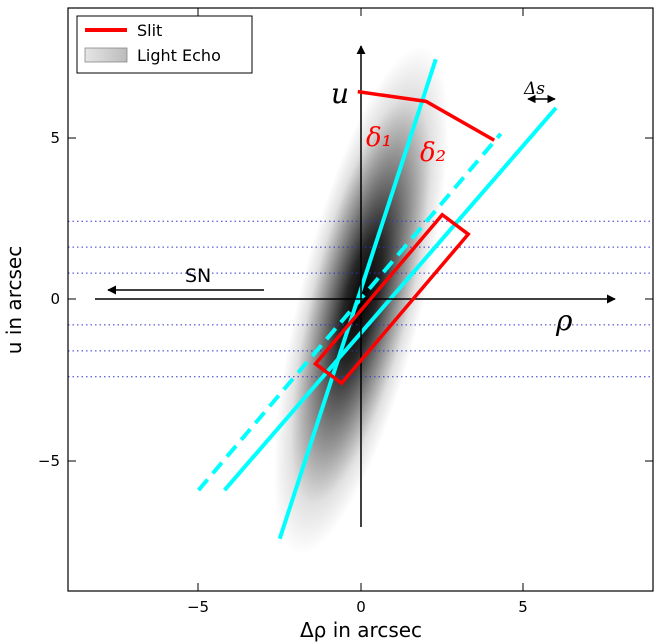 The width and height of the screenshot is (660, 643). What do you see at coordinates (361, 607) in the screenshot?
I see `xtick-label-0: 0` at bounding box center [361, 607].